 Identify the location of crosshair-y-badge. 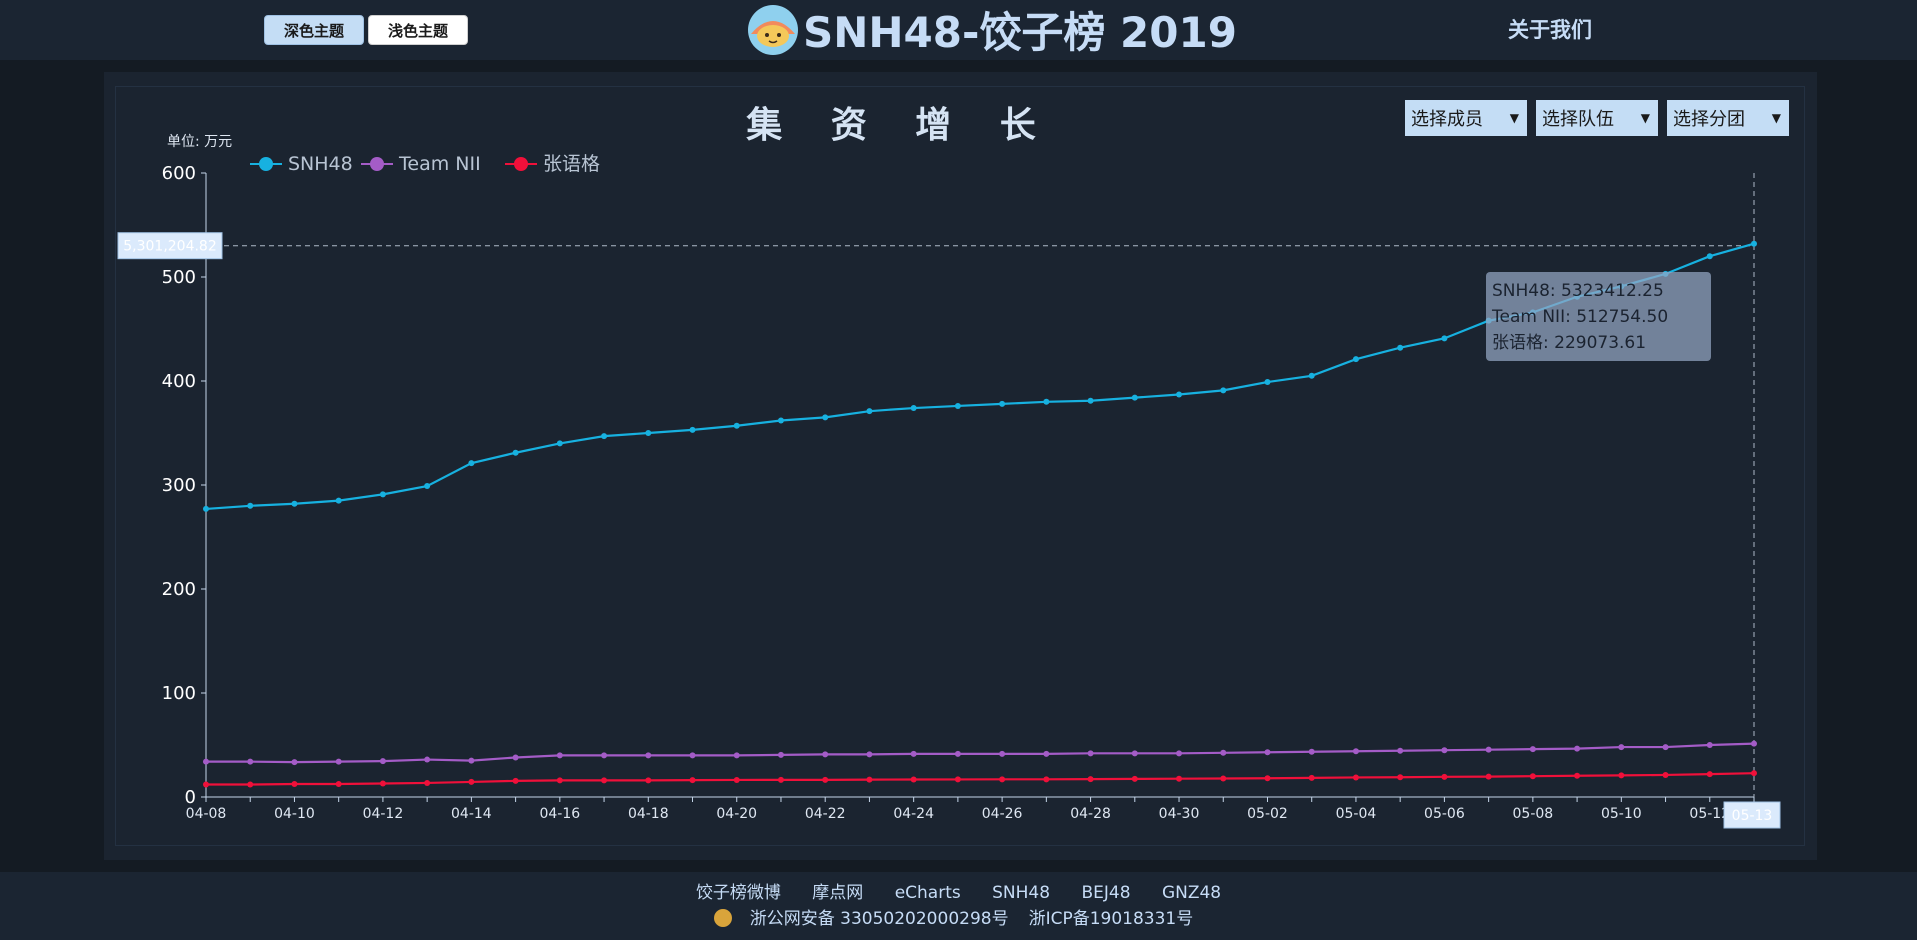
(170, 246).